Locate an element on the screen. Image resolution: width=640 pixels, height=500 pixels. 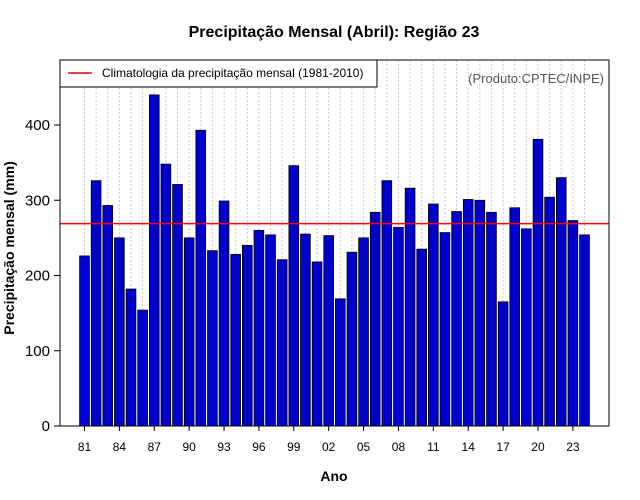
bar-2005 is located at coordinates (363, 332).